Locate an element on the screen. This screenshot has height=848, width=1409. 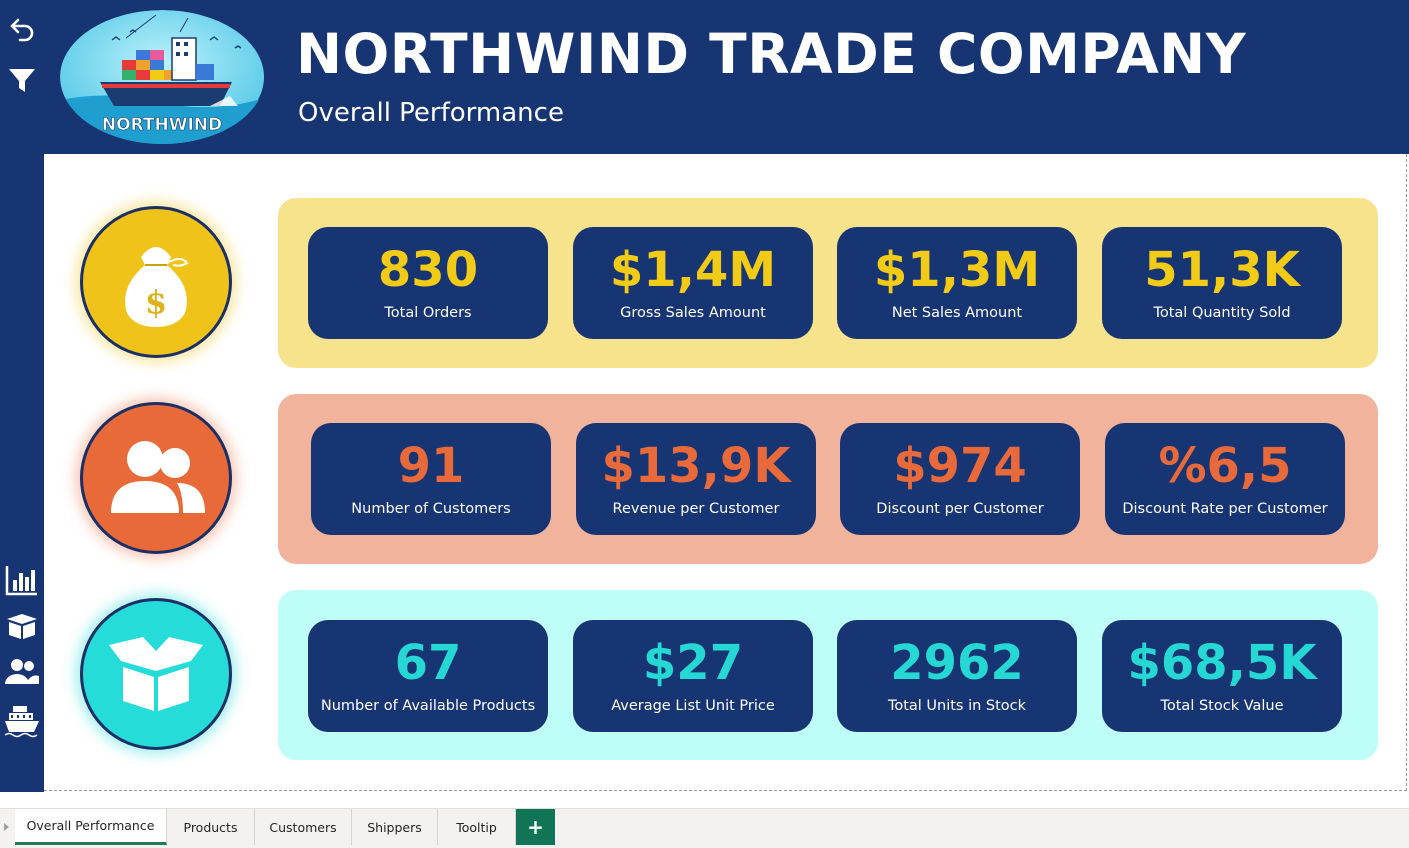
tab-products: Products is located at coordinates (211, 827).